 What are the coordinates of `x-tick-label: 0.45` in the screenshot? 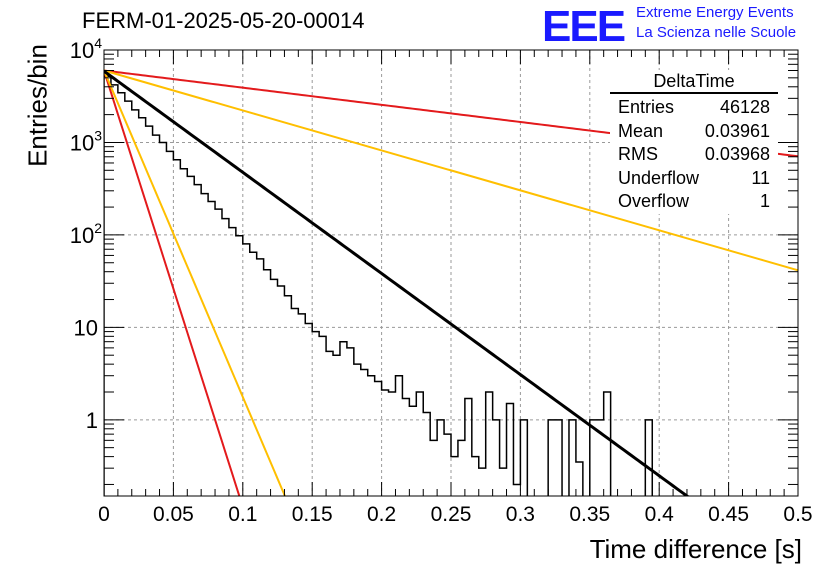 It's located at (728, 514).